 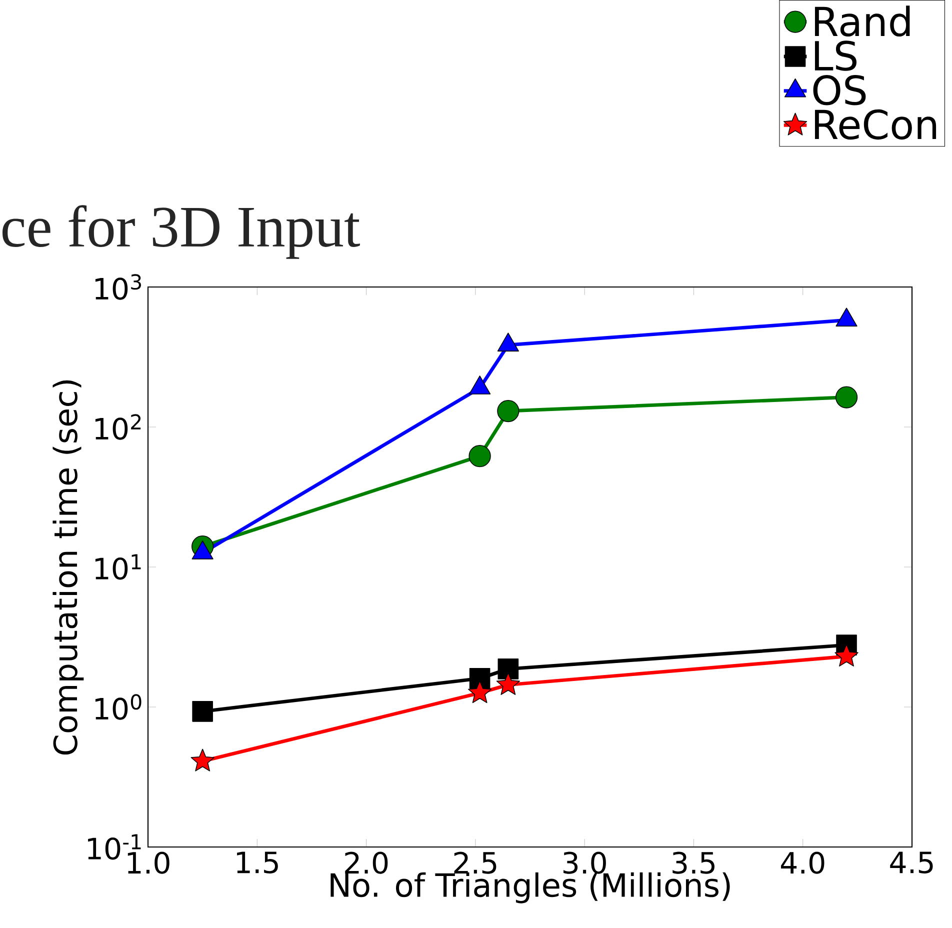 I want to click on y-tick-label: 10$^{0}$, so click(x=118, y=707).